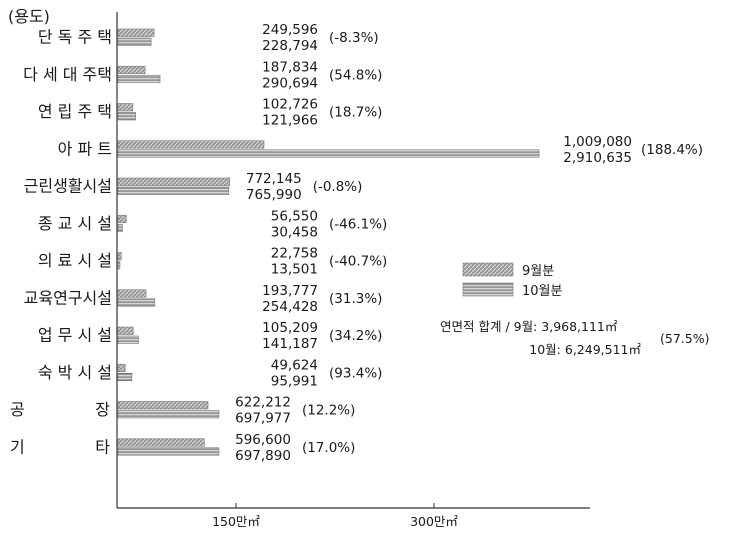 Image resolution: width=729 pixels, height=533 pixels. What do you see at coordinates (684, 338) in the screenshot?
I see `total-change: (57.5%)` at bounding box center [684, 338].